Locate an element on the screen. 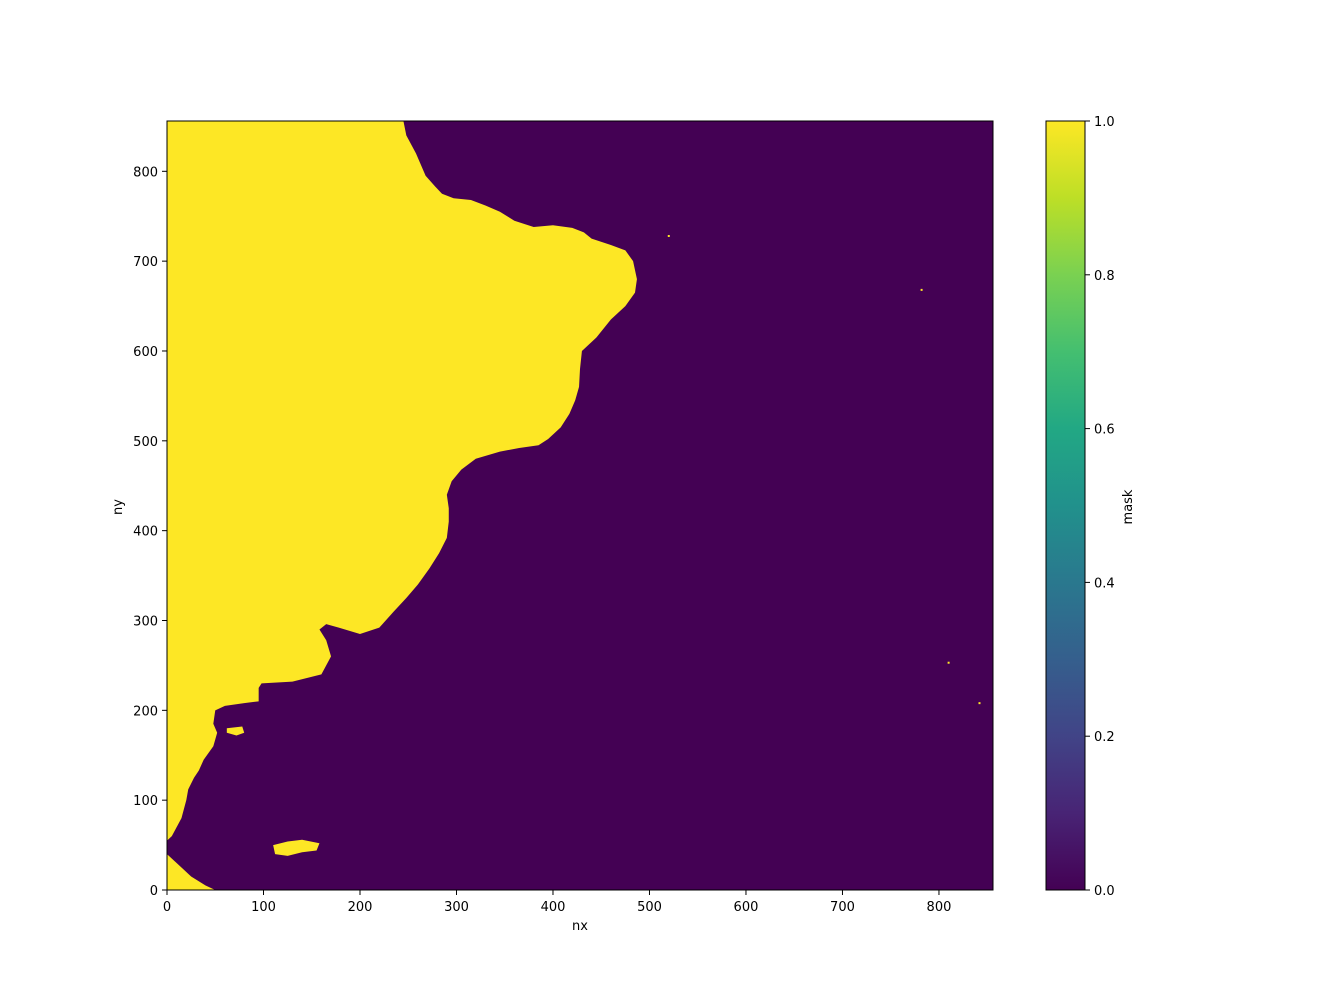  x-tick-label: 400 is located at coordinates (553, 907).